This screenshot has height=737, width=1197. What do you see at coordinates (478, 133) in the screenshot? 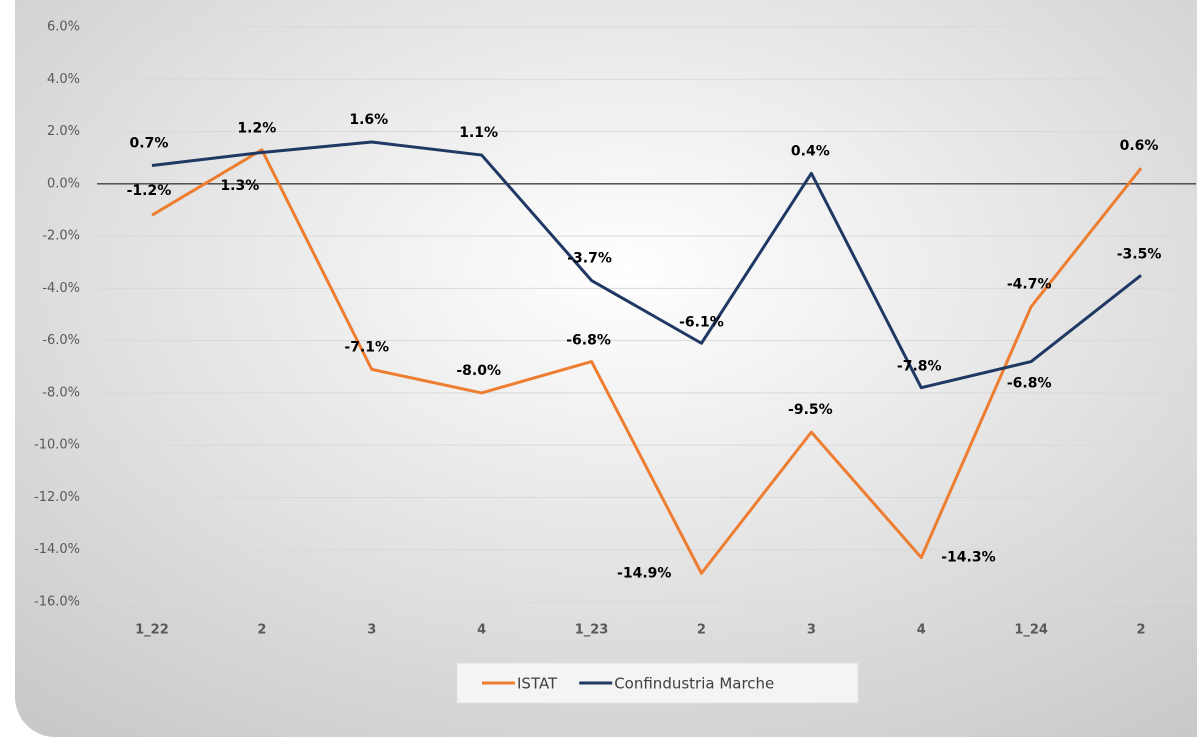
I see `data-label: 1.1%` at bounding box center [478, 133].